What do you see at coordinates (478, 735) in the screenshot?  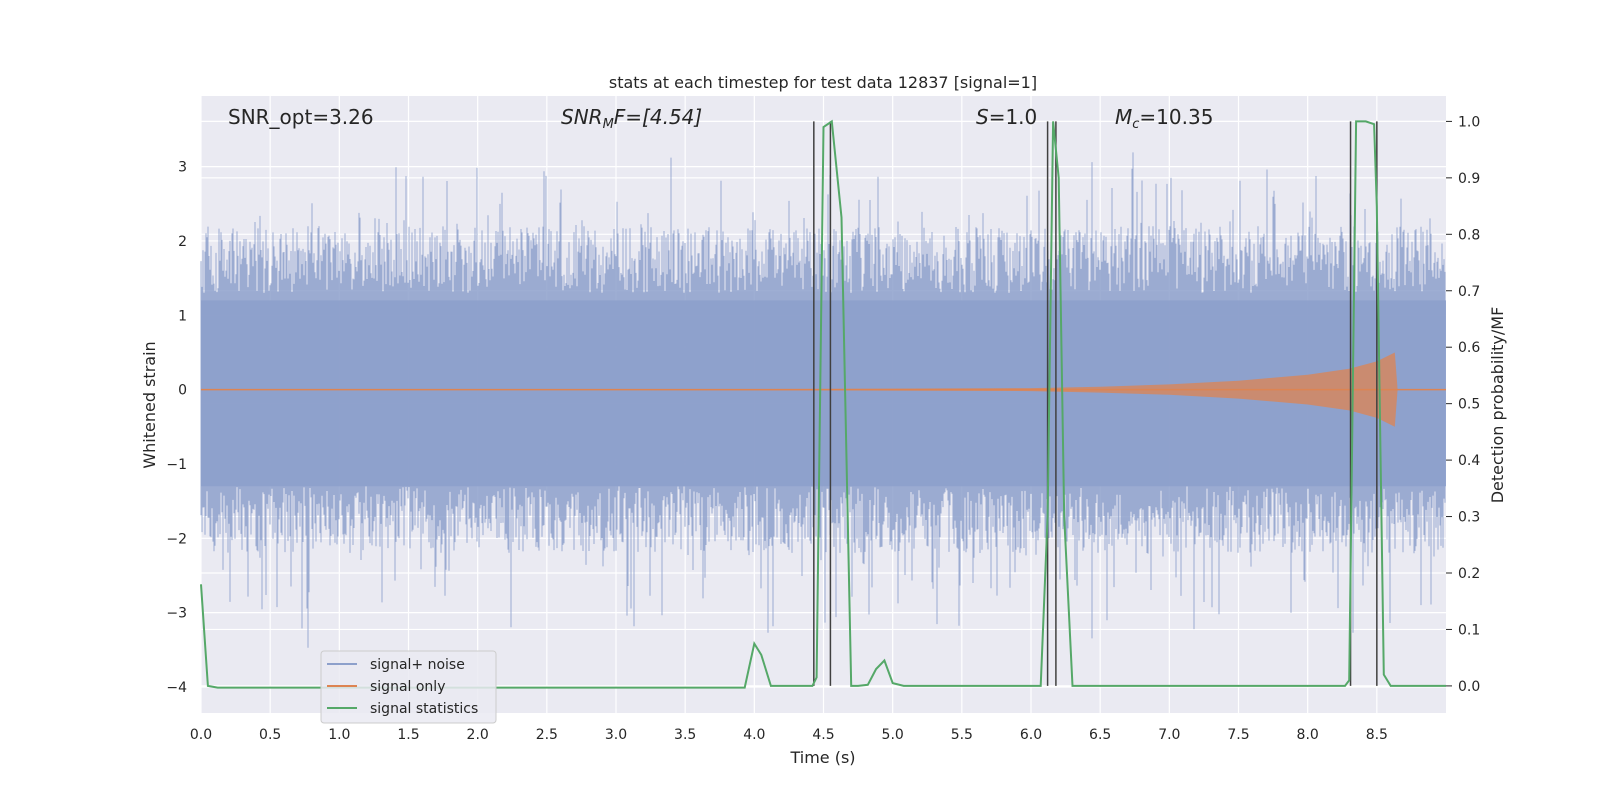 I see `x-tick-label: 2.0` at bounding box center [478, 735].